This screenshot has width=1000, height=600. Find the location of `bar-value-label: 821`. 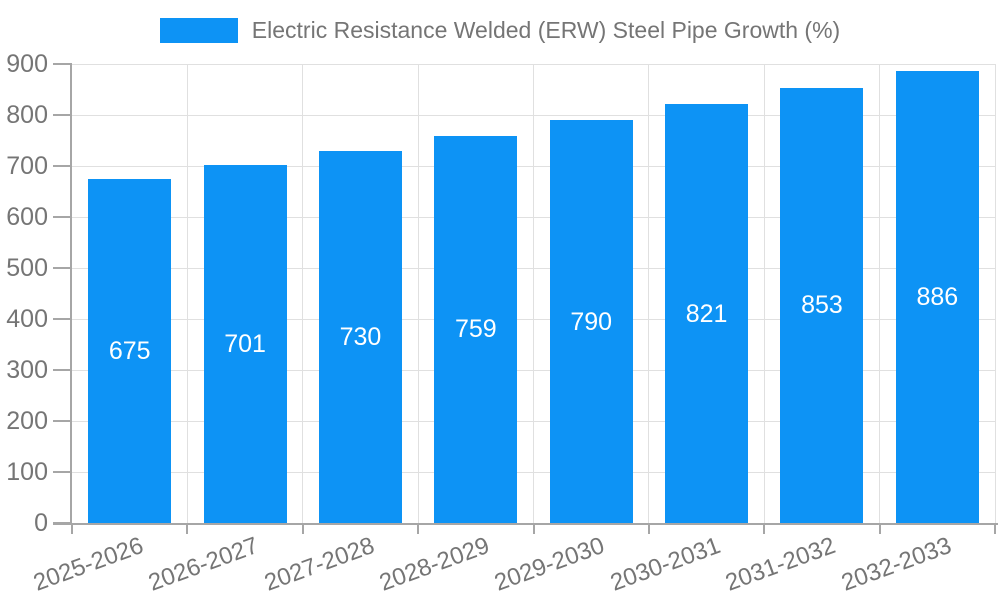

bar-value-label: 821 is located at coordinates (706, 313).